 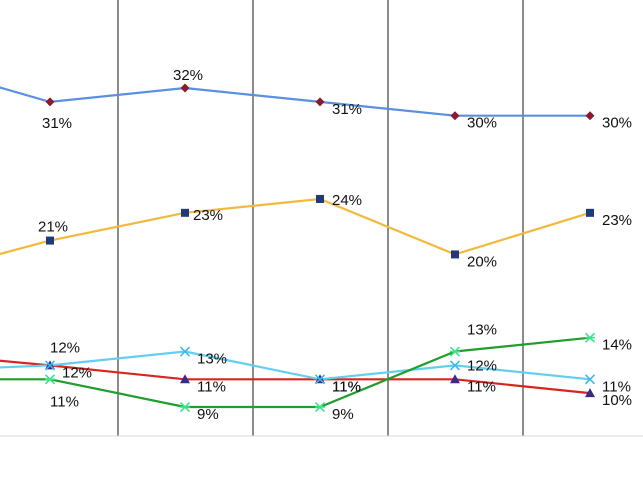 What do you see at coordinates (295, 101) in the screenshot?
I see `series-1-line` at bounding box center [295, 101].